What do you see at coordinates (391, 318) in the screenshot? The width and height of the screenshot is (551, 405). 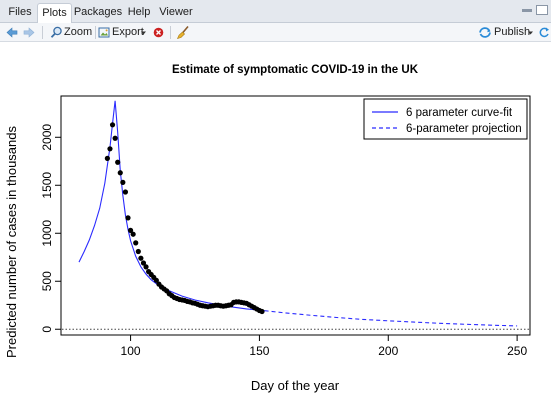 I see `projection-line` at bounding box center [391, 318].